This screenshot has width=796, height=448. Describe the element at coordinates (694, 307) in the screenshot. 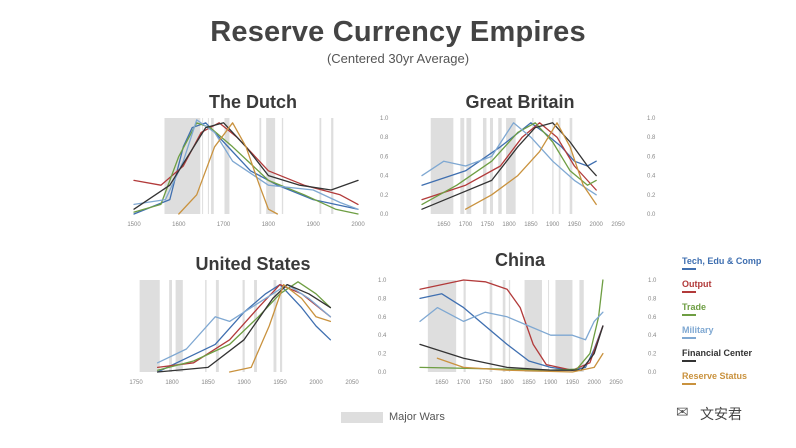

I see `legend-label-trade: Trade` at that location.